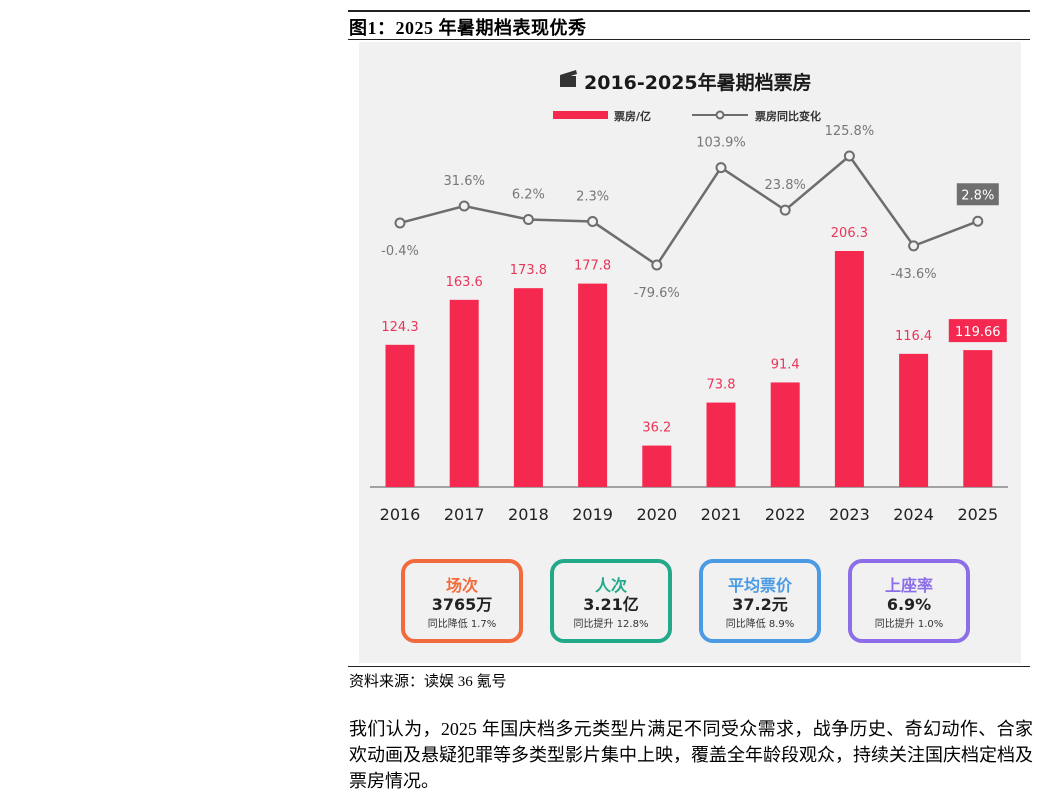 The image size is (1037, 799). I want to click on legend-line-label: 票房同比变化, so click(788, 116).